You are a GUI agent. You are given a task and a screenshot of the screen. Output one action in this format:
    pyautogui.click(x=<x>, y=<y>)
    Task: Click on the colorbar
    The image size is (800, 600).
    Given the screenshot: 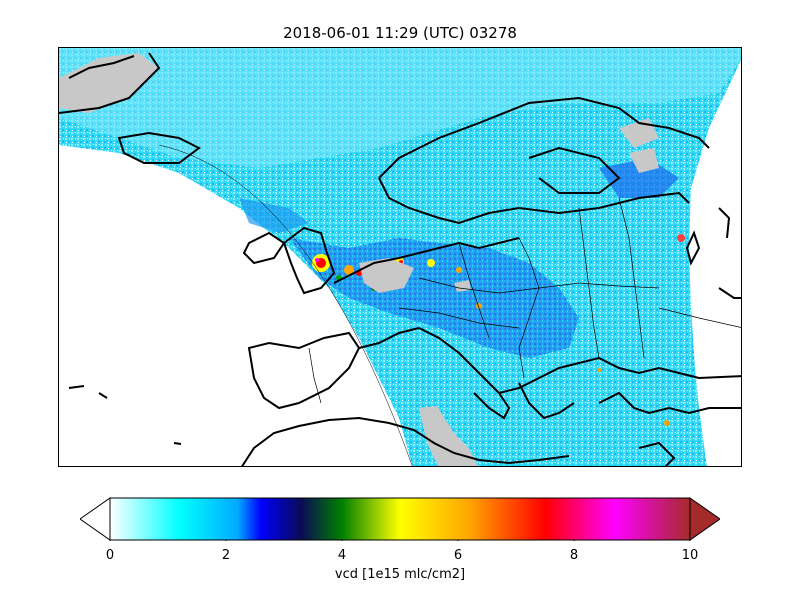 What is the action you would take?
    pyautogui.click(x=400, y=519)
    